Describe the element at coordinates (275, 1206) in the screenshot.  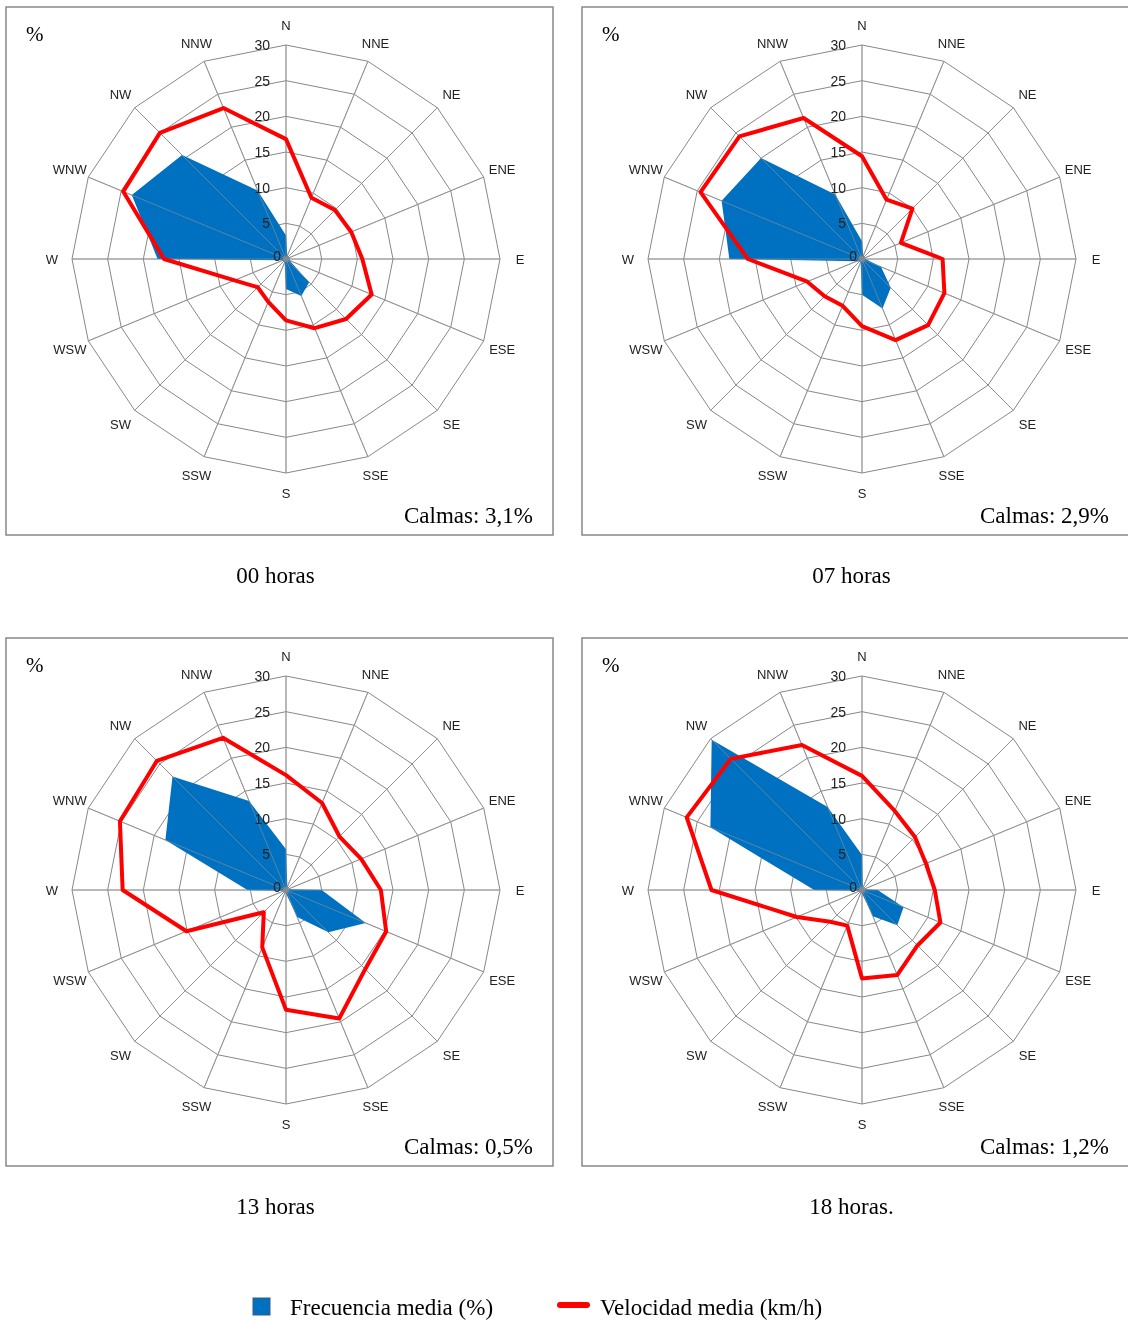
I see `text: 13 horas` at that location.